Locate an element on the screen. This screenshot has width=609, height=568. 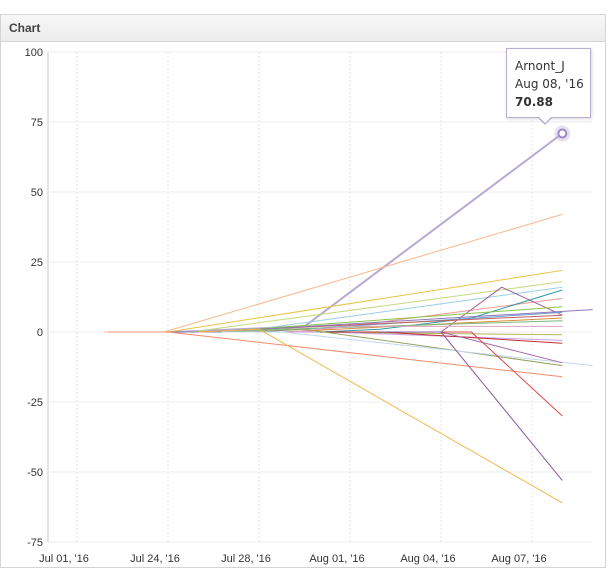
y-axis: 100 75 50 25 0 -25 -50 -75 is located at coordinates (34, 298).